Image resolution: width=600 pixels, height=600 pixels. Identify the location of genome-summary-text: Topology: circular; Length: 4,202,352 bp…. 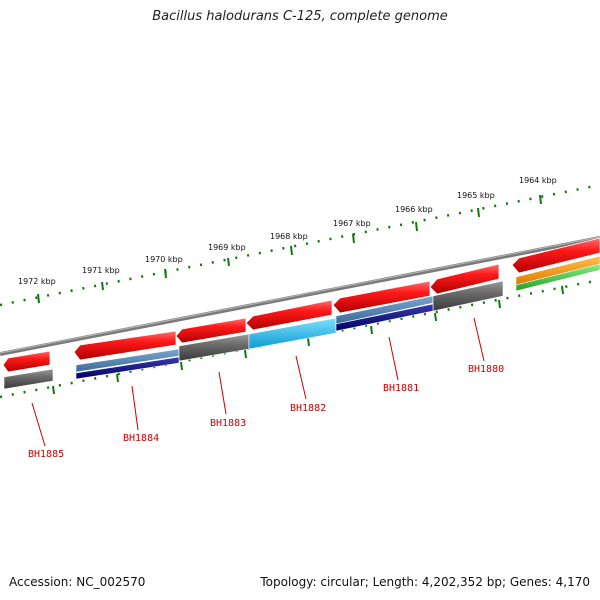
(425, 582).